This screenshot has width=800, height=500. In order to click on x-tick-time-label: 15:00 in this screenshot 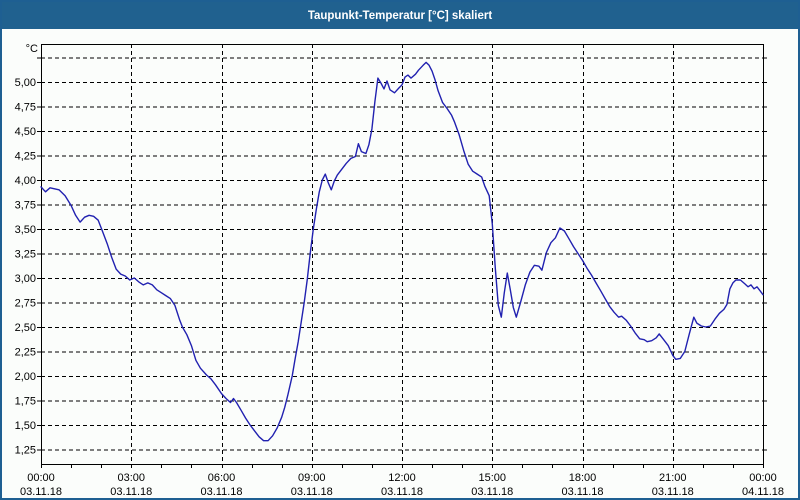, I will do `click(492, 478)`.